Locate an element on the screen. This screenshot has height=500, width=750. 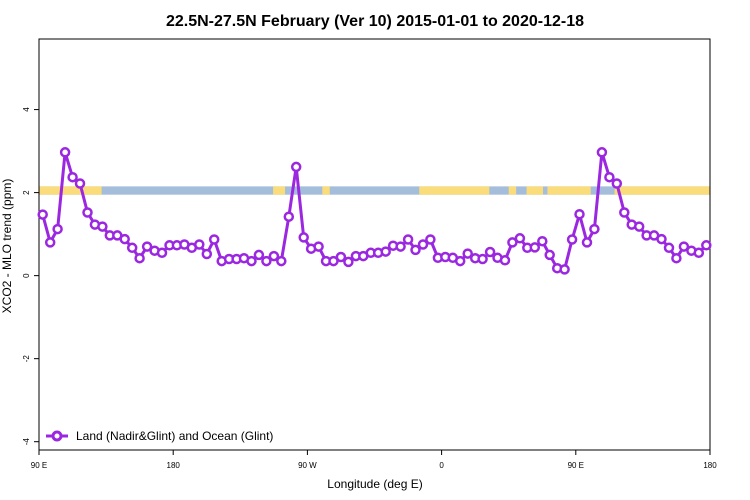
ocean-band is located at coordinates (374, 190).